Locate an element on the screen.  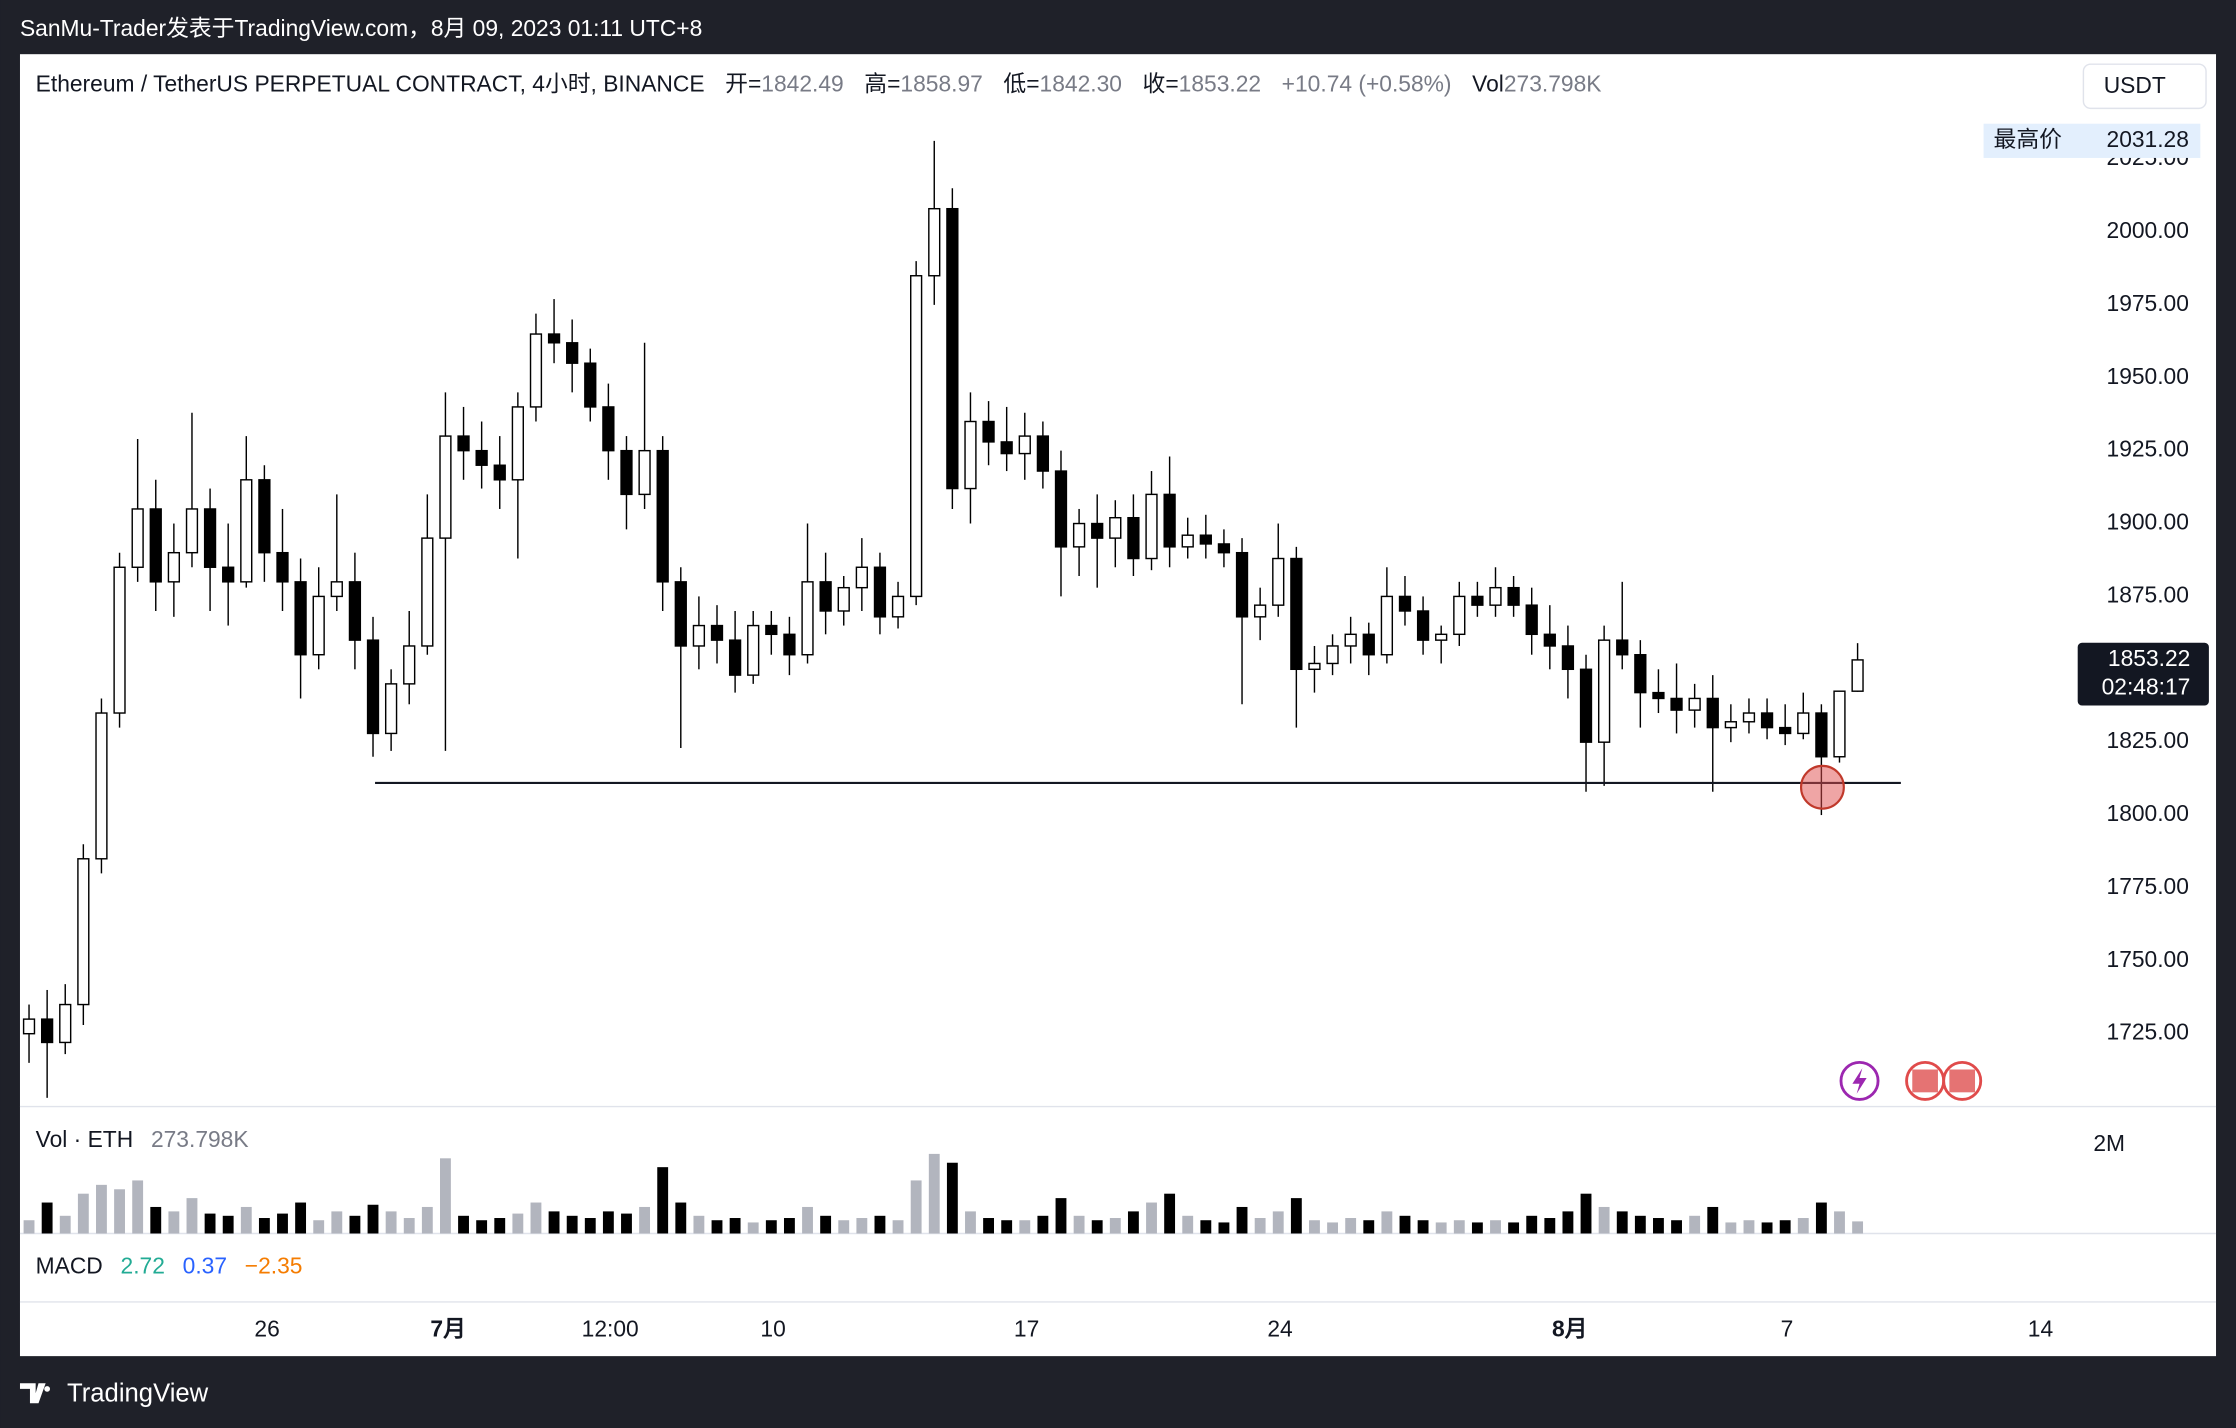
x-tick-label: 24 is located at coordinates (1280, 1328).